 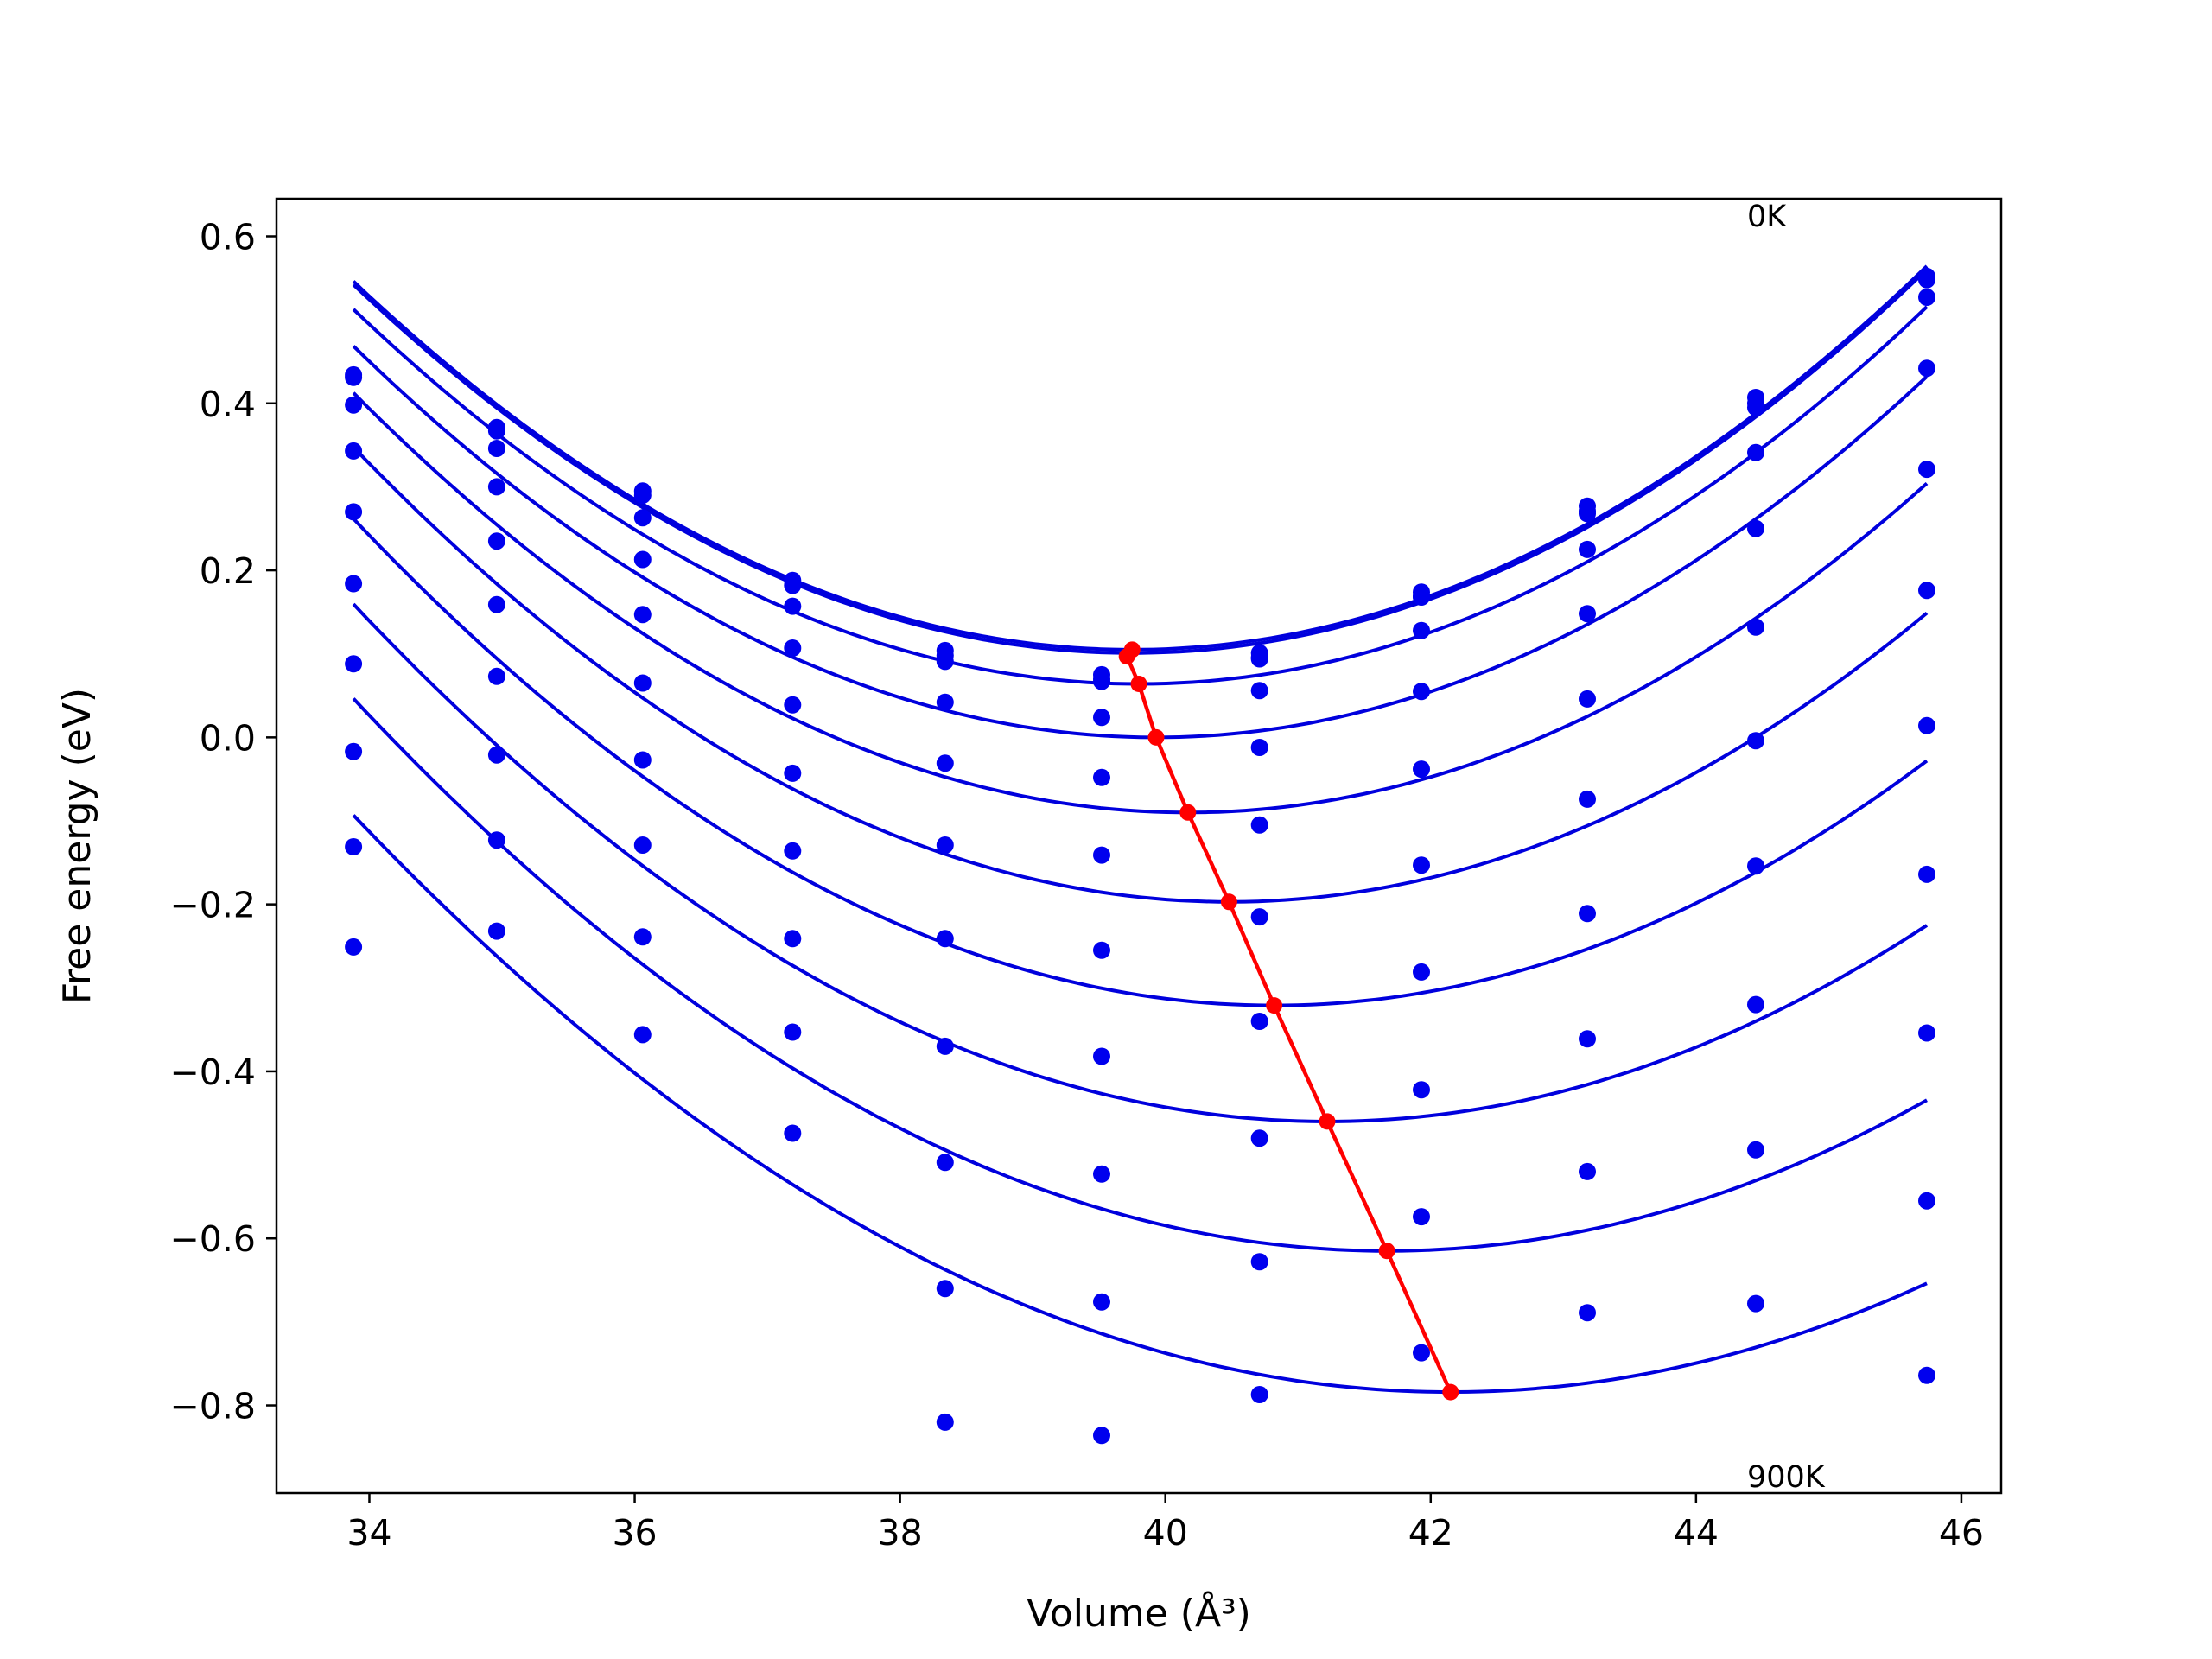 What do you see at coordinates (1288, 1021) in the screenshot?
I see `minima-line` at bounding box center [1288, 1021].